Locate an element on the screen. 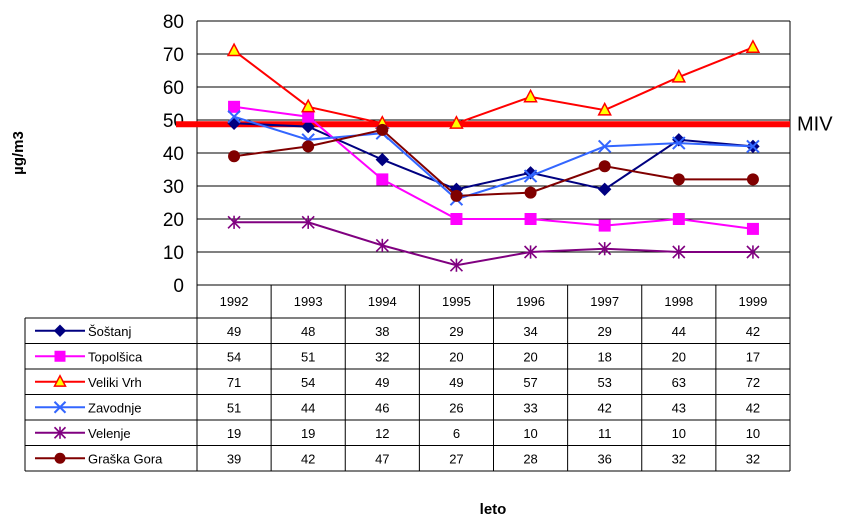  series-4-table-value: 42 is located at coordinates (753, 407).